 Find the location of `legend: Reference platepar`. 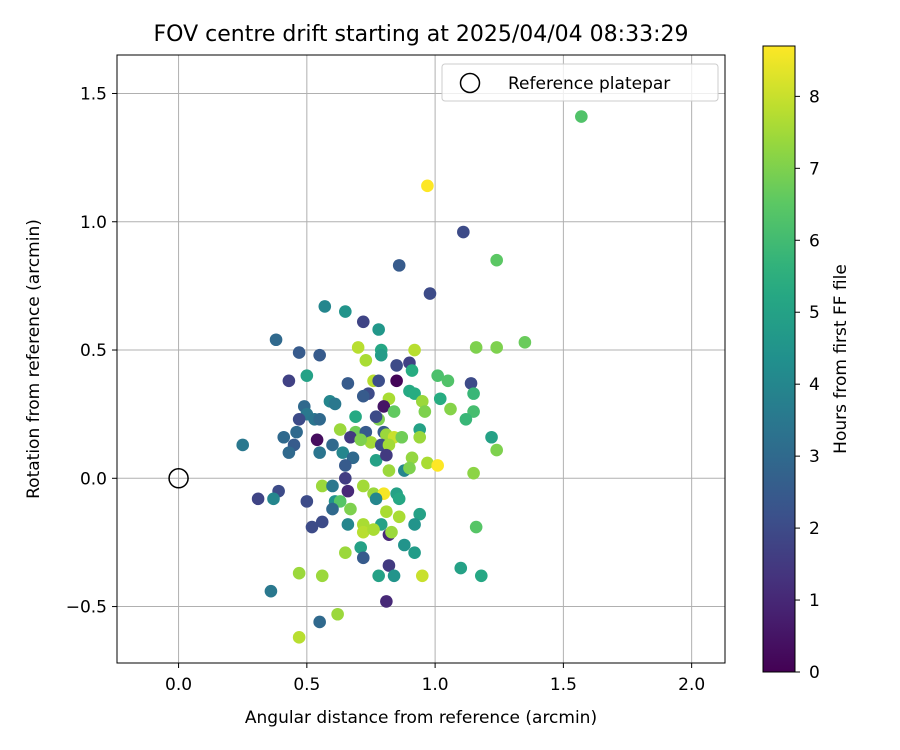

legend: Reference platepar is located at coordinates (580, 82).